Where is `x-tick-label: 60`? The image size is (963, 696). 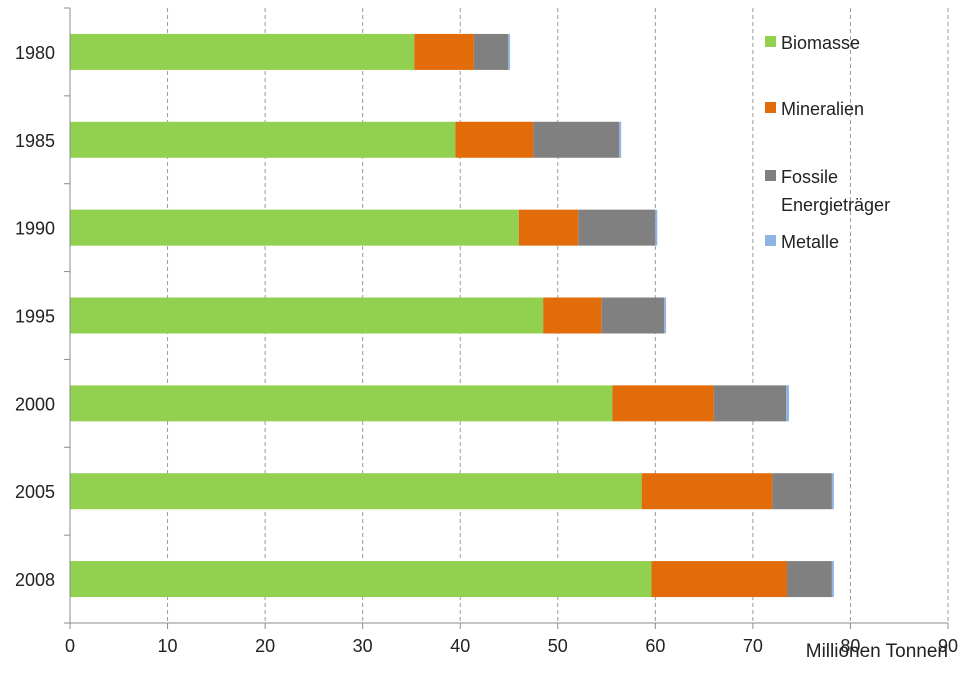
x-tick-label: 60 is located at coordinates (655, 646).